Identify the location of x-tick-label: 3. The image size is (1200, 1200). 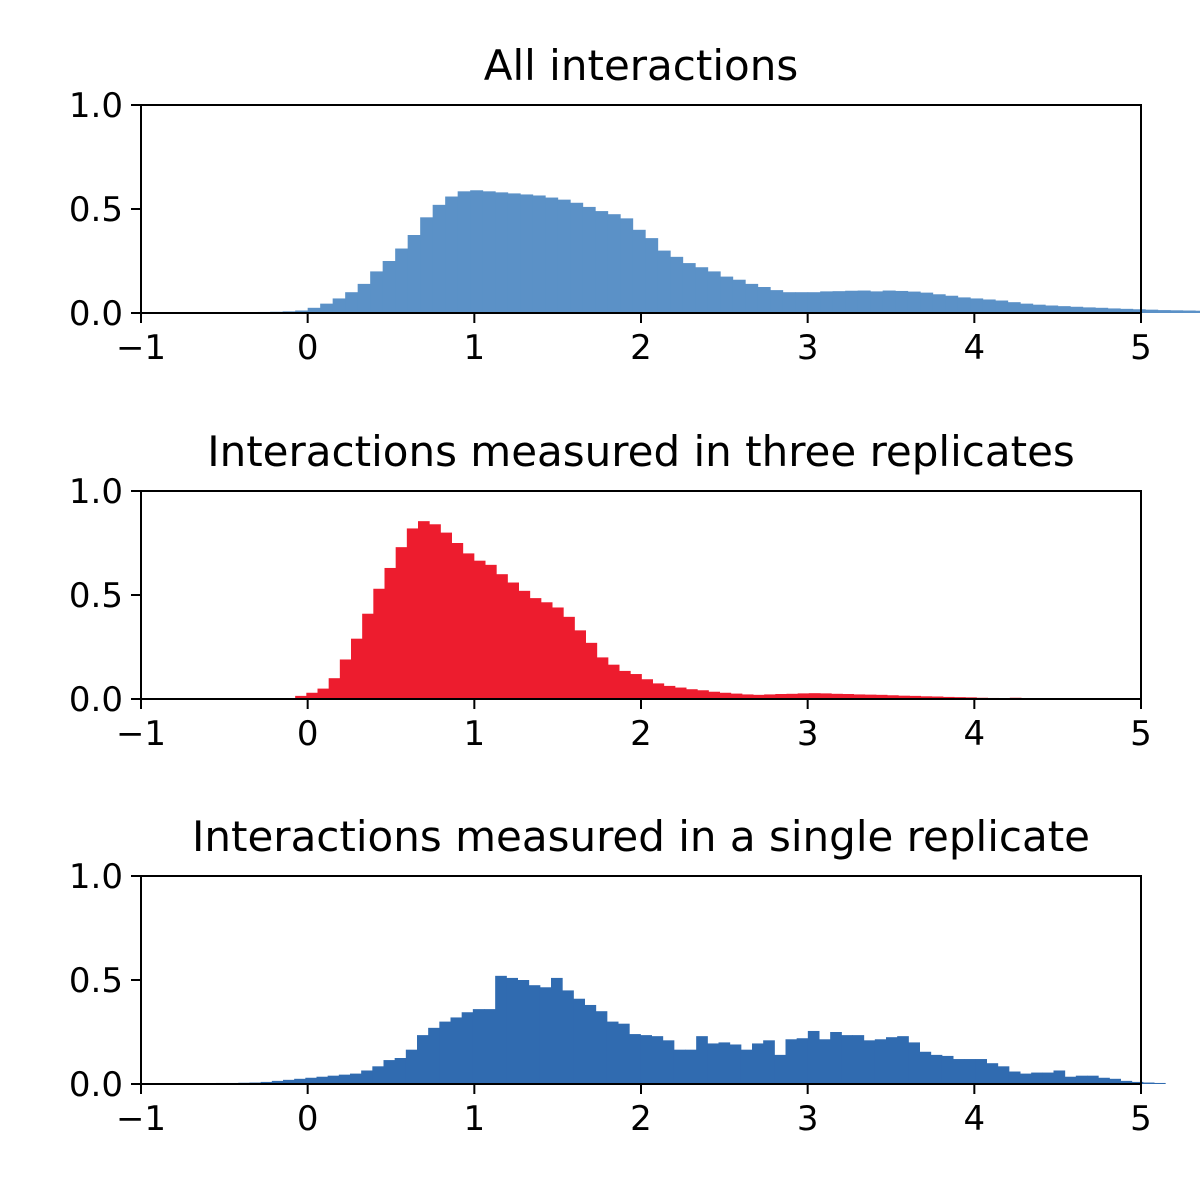
(808, 348).